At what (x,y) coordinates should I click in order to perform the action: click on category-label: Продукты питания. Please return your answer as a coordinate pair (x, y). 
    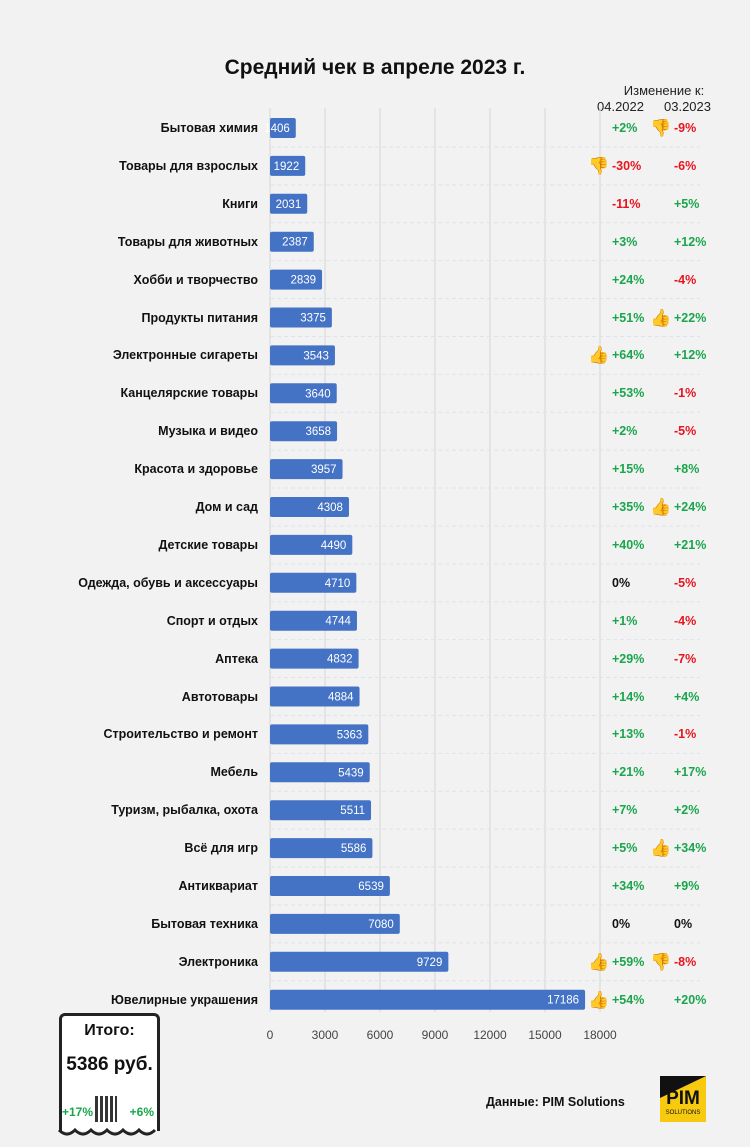
    Looking at the image, I should click on (200, 317).